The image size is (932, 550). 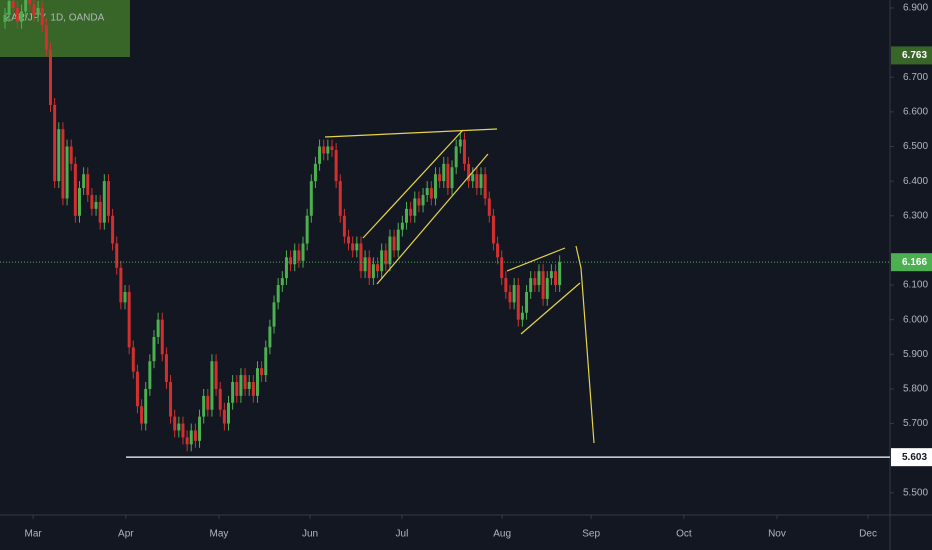 What do you see at coordinates (914, 55) in the screenshot?
I see `price-label: 6.763` at bounding box center [914, 55].